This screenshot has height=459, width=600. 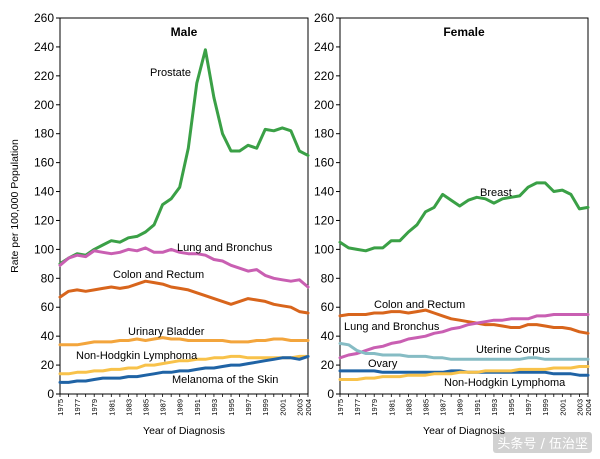 What do you see at coordinates (170, 73) in the screenshot?
I see `series-label-prostate: Prostate` at bounding box center [170, 73].